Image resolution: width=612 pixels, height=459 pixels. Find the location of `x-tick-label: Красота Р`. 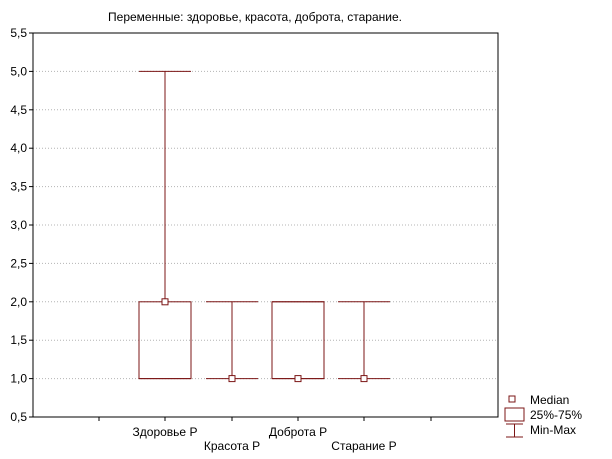

x-tick-label: Красота Р is located at coordinates (232, 446).